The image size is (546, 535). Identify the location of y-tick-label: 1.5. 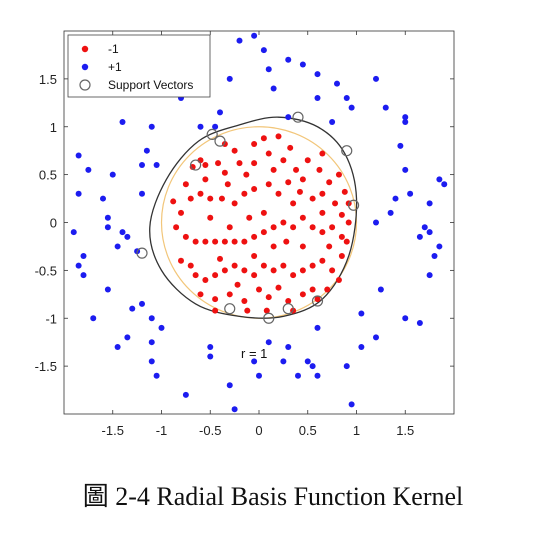
(48, 79).